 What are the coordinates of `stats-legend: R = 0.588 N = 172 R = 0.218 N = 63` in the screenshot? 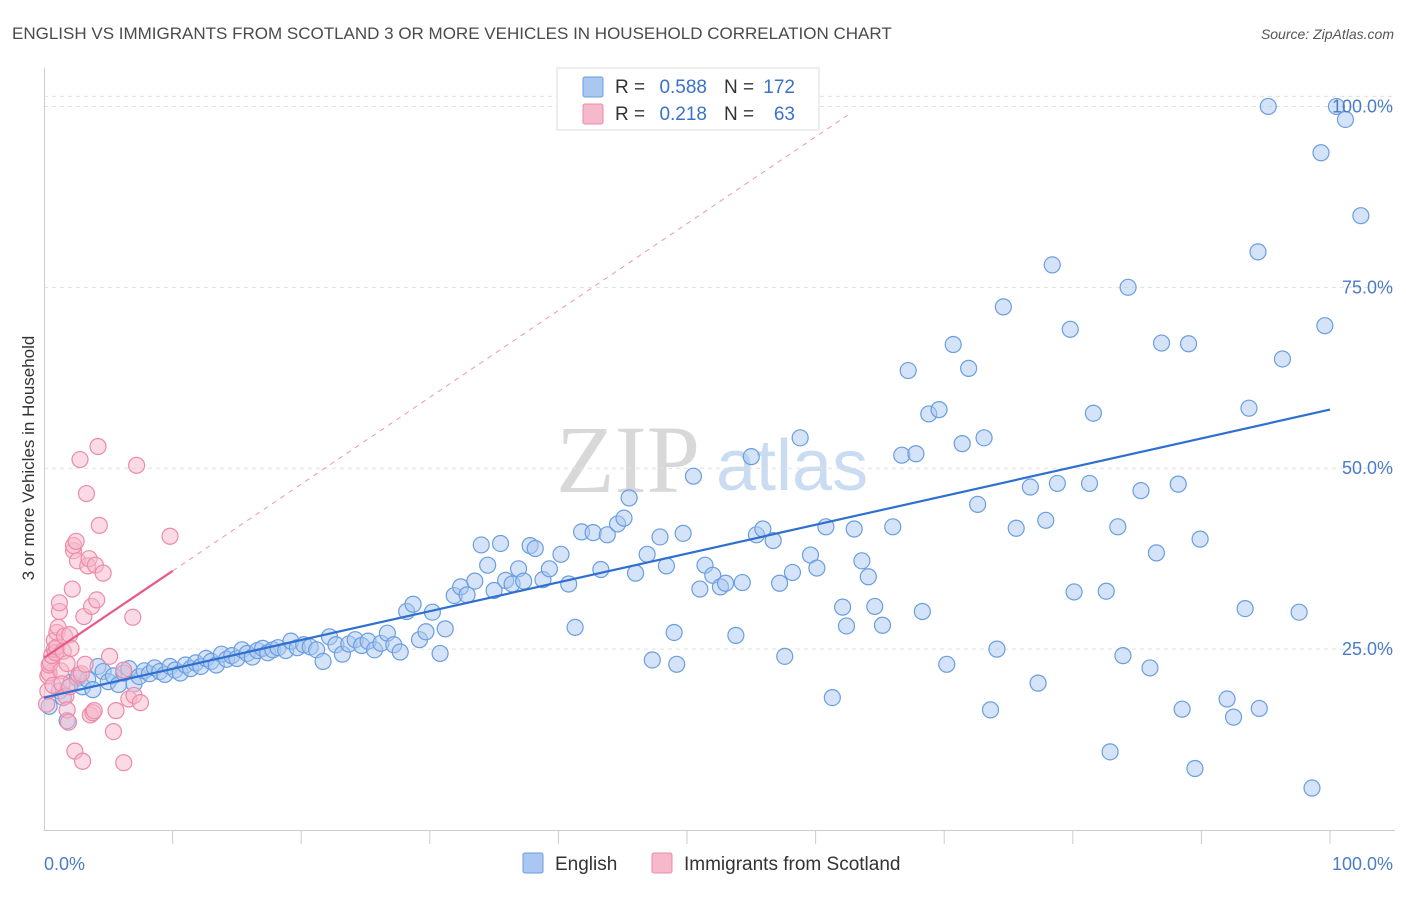 It's located at (688, 99).